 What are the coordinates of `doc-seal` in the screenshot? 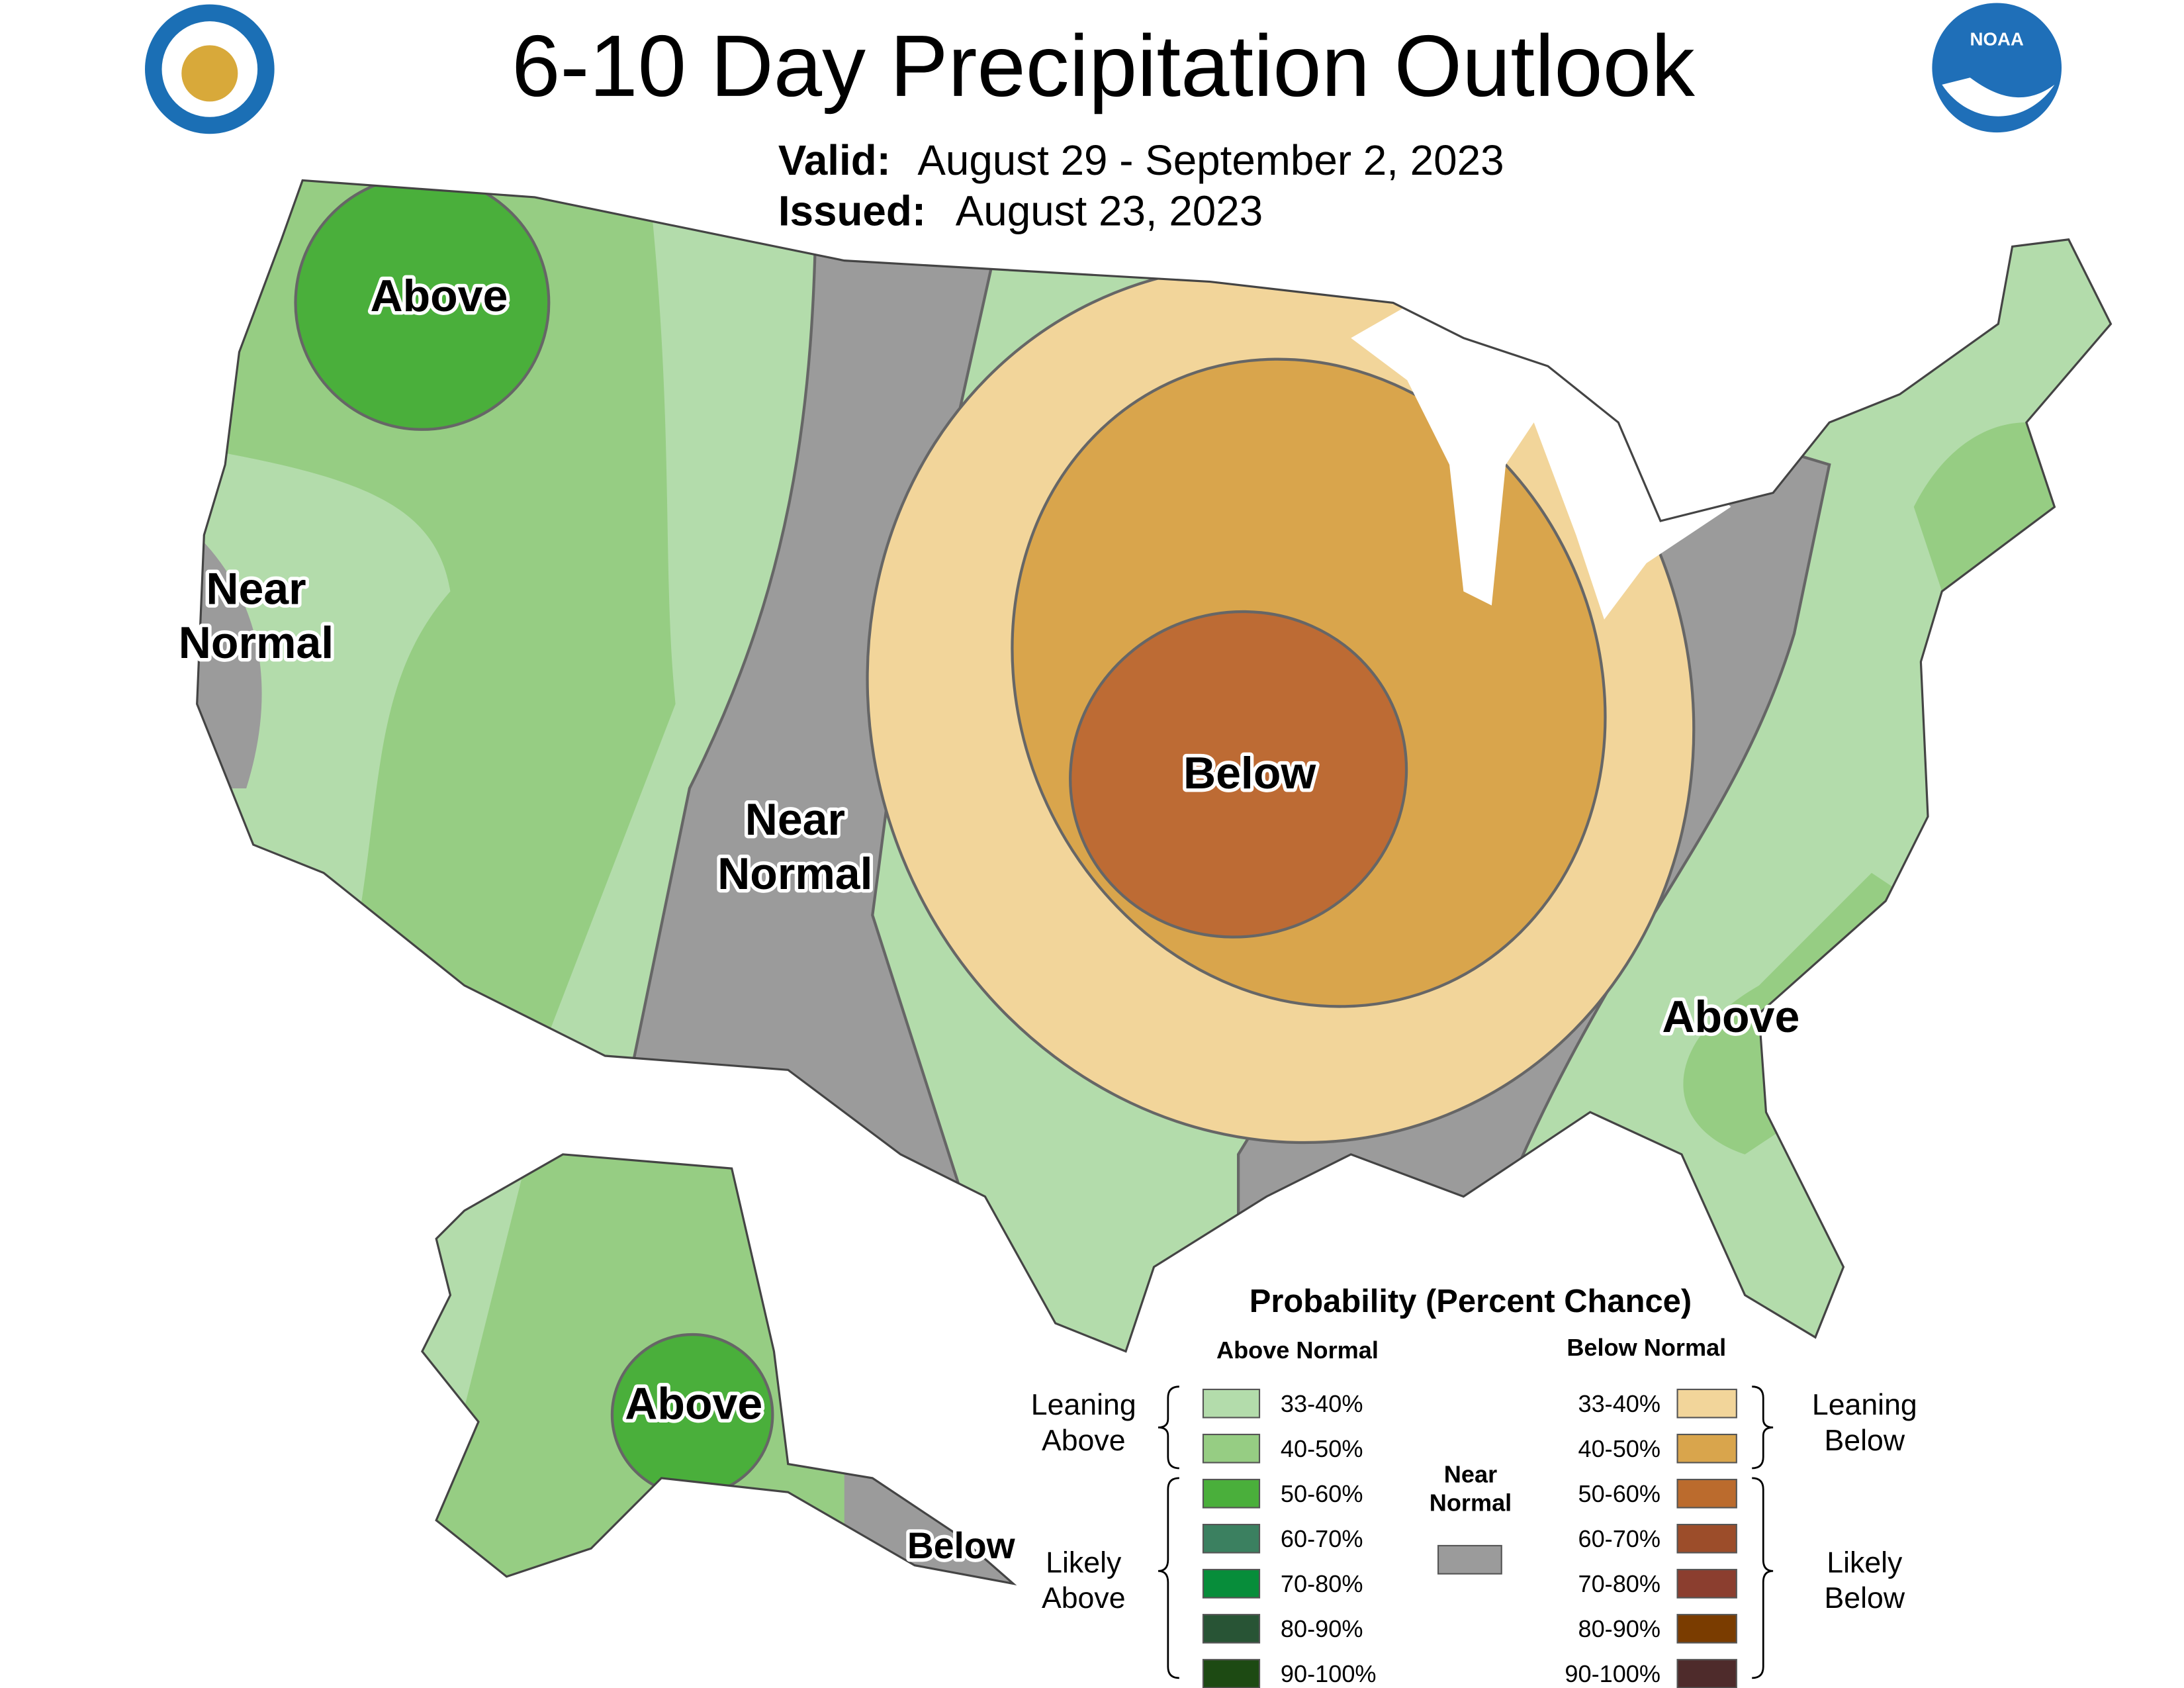 It's located at (210, 69).